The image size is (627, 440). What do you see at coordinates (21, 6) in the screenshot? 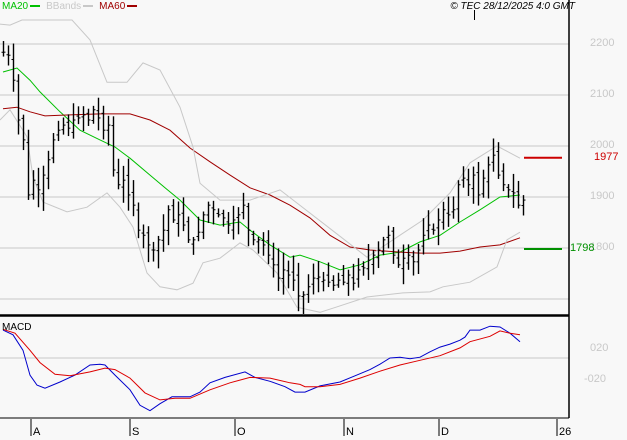
I see `legend-ma20: MA20` at bounding box center [21, 6].